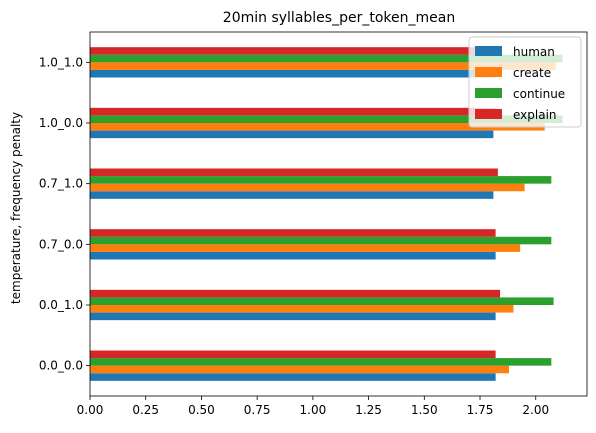  Describe the element at coordinates (326, 119) in the screenshot. I see `bar-continue-1.0_0.0` at that location.